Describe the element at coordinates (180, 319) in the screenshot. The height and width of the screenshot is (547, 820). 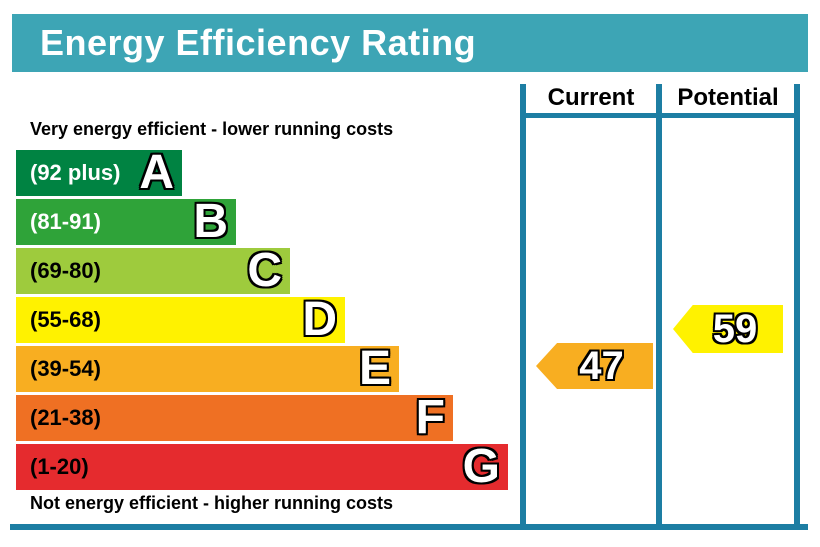
I see `band-d: (55-68) D` at that location.